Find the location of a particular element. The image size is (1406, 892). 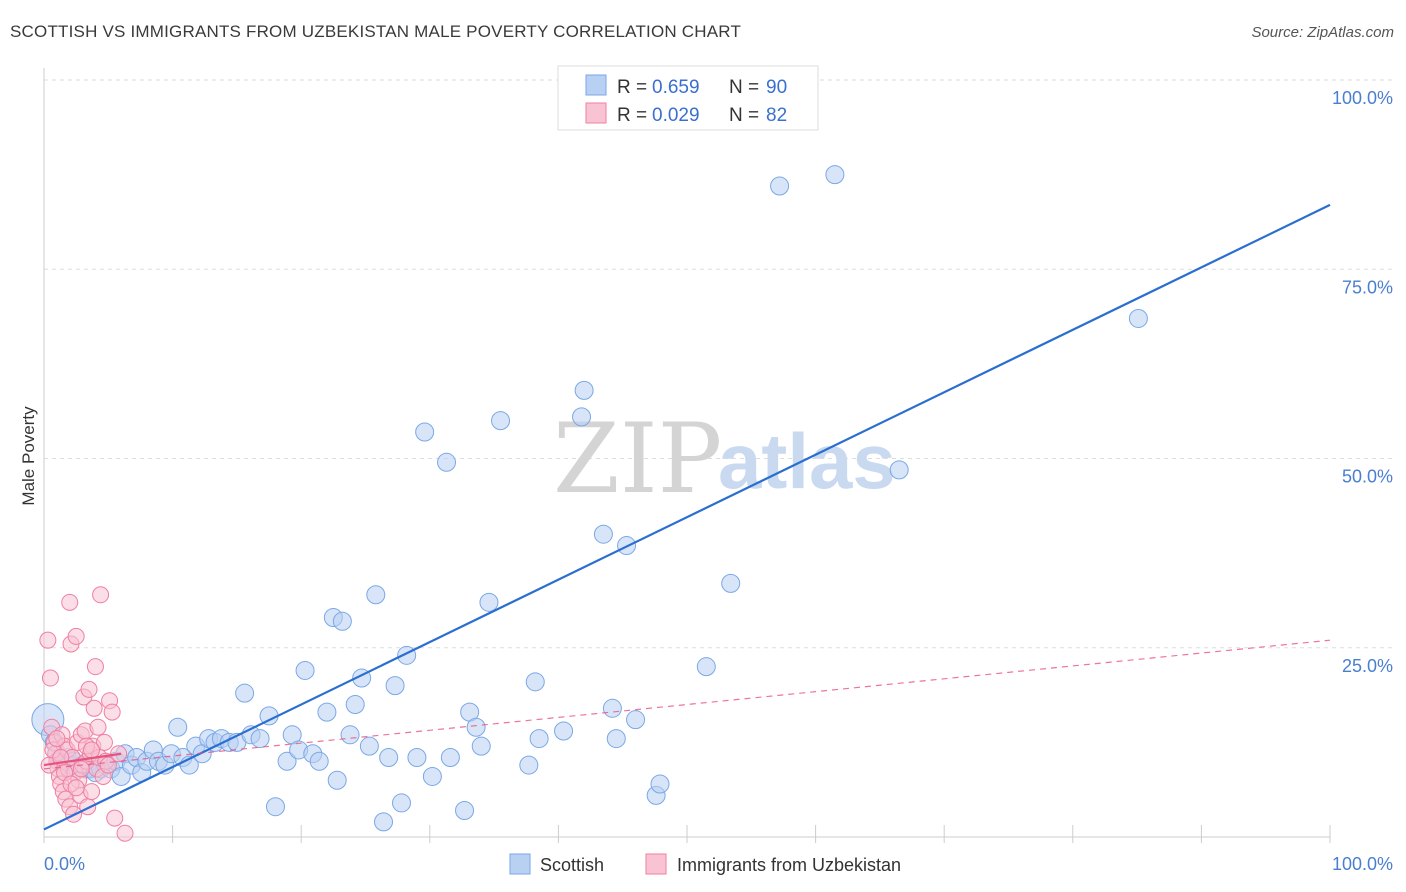

legend-swatch-uzbek is located at coordinates (596, 113).